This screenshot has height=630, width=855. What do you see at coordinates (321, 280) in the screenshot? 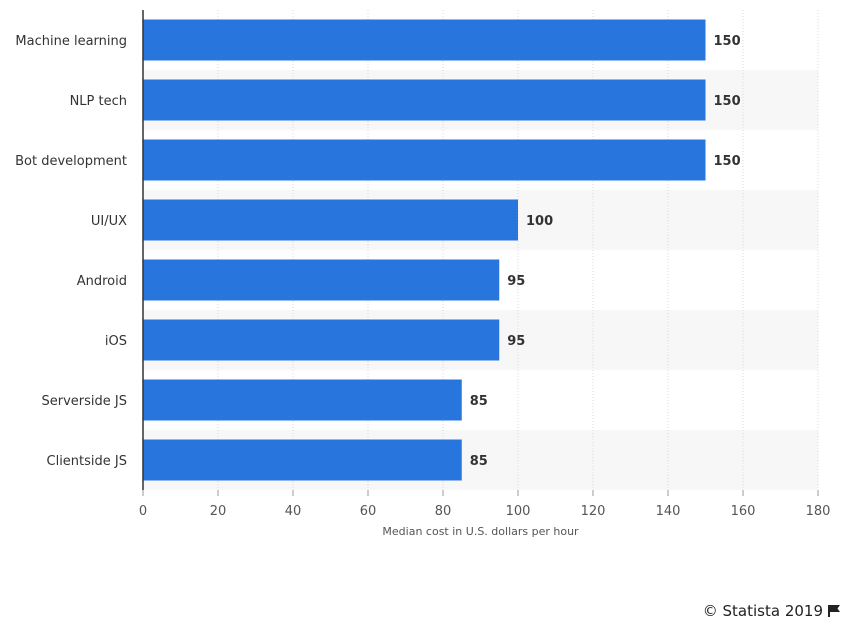
I see `bar-android` at bounding box center [321, 280].